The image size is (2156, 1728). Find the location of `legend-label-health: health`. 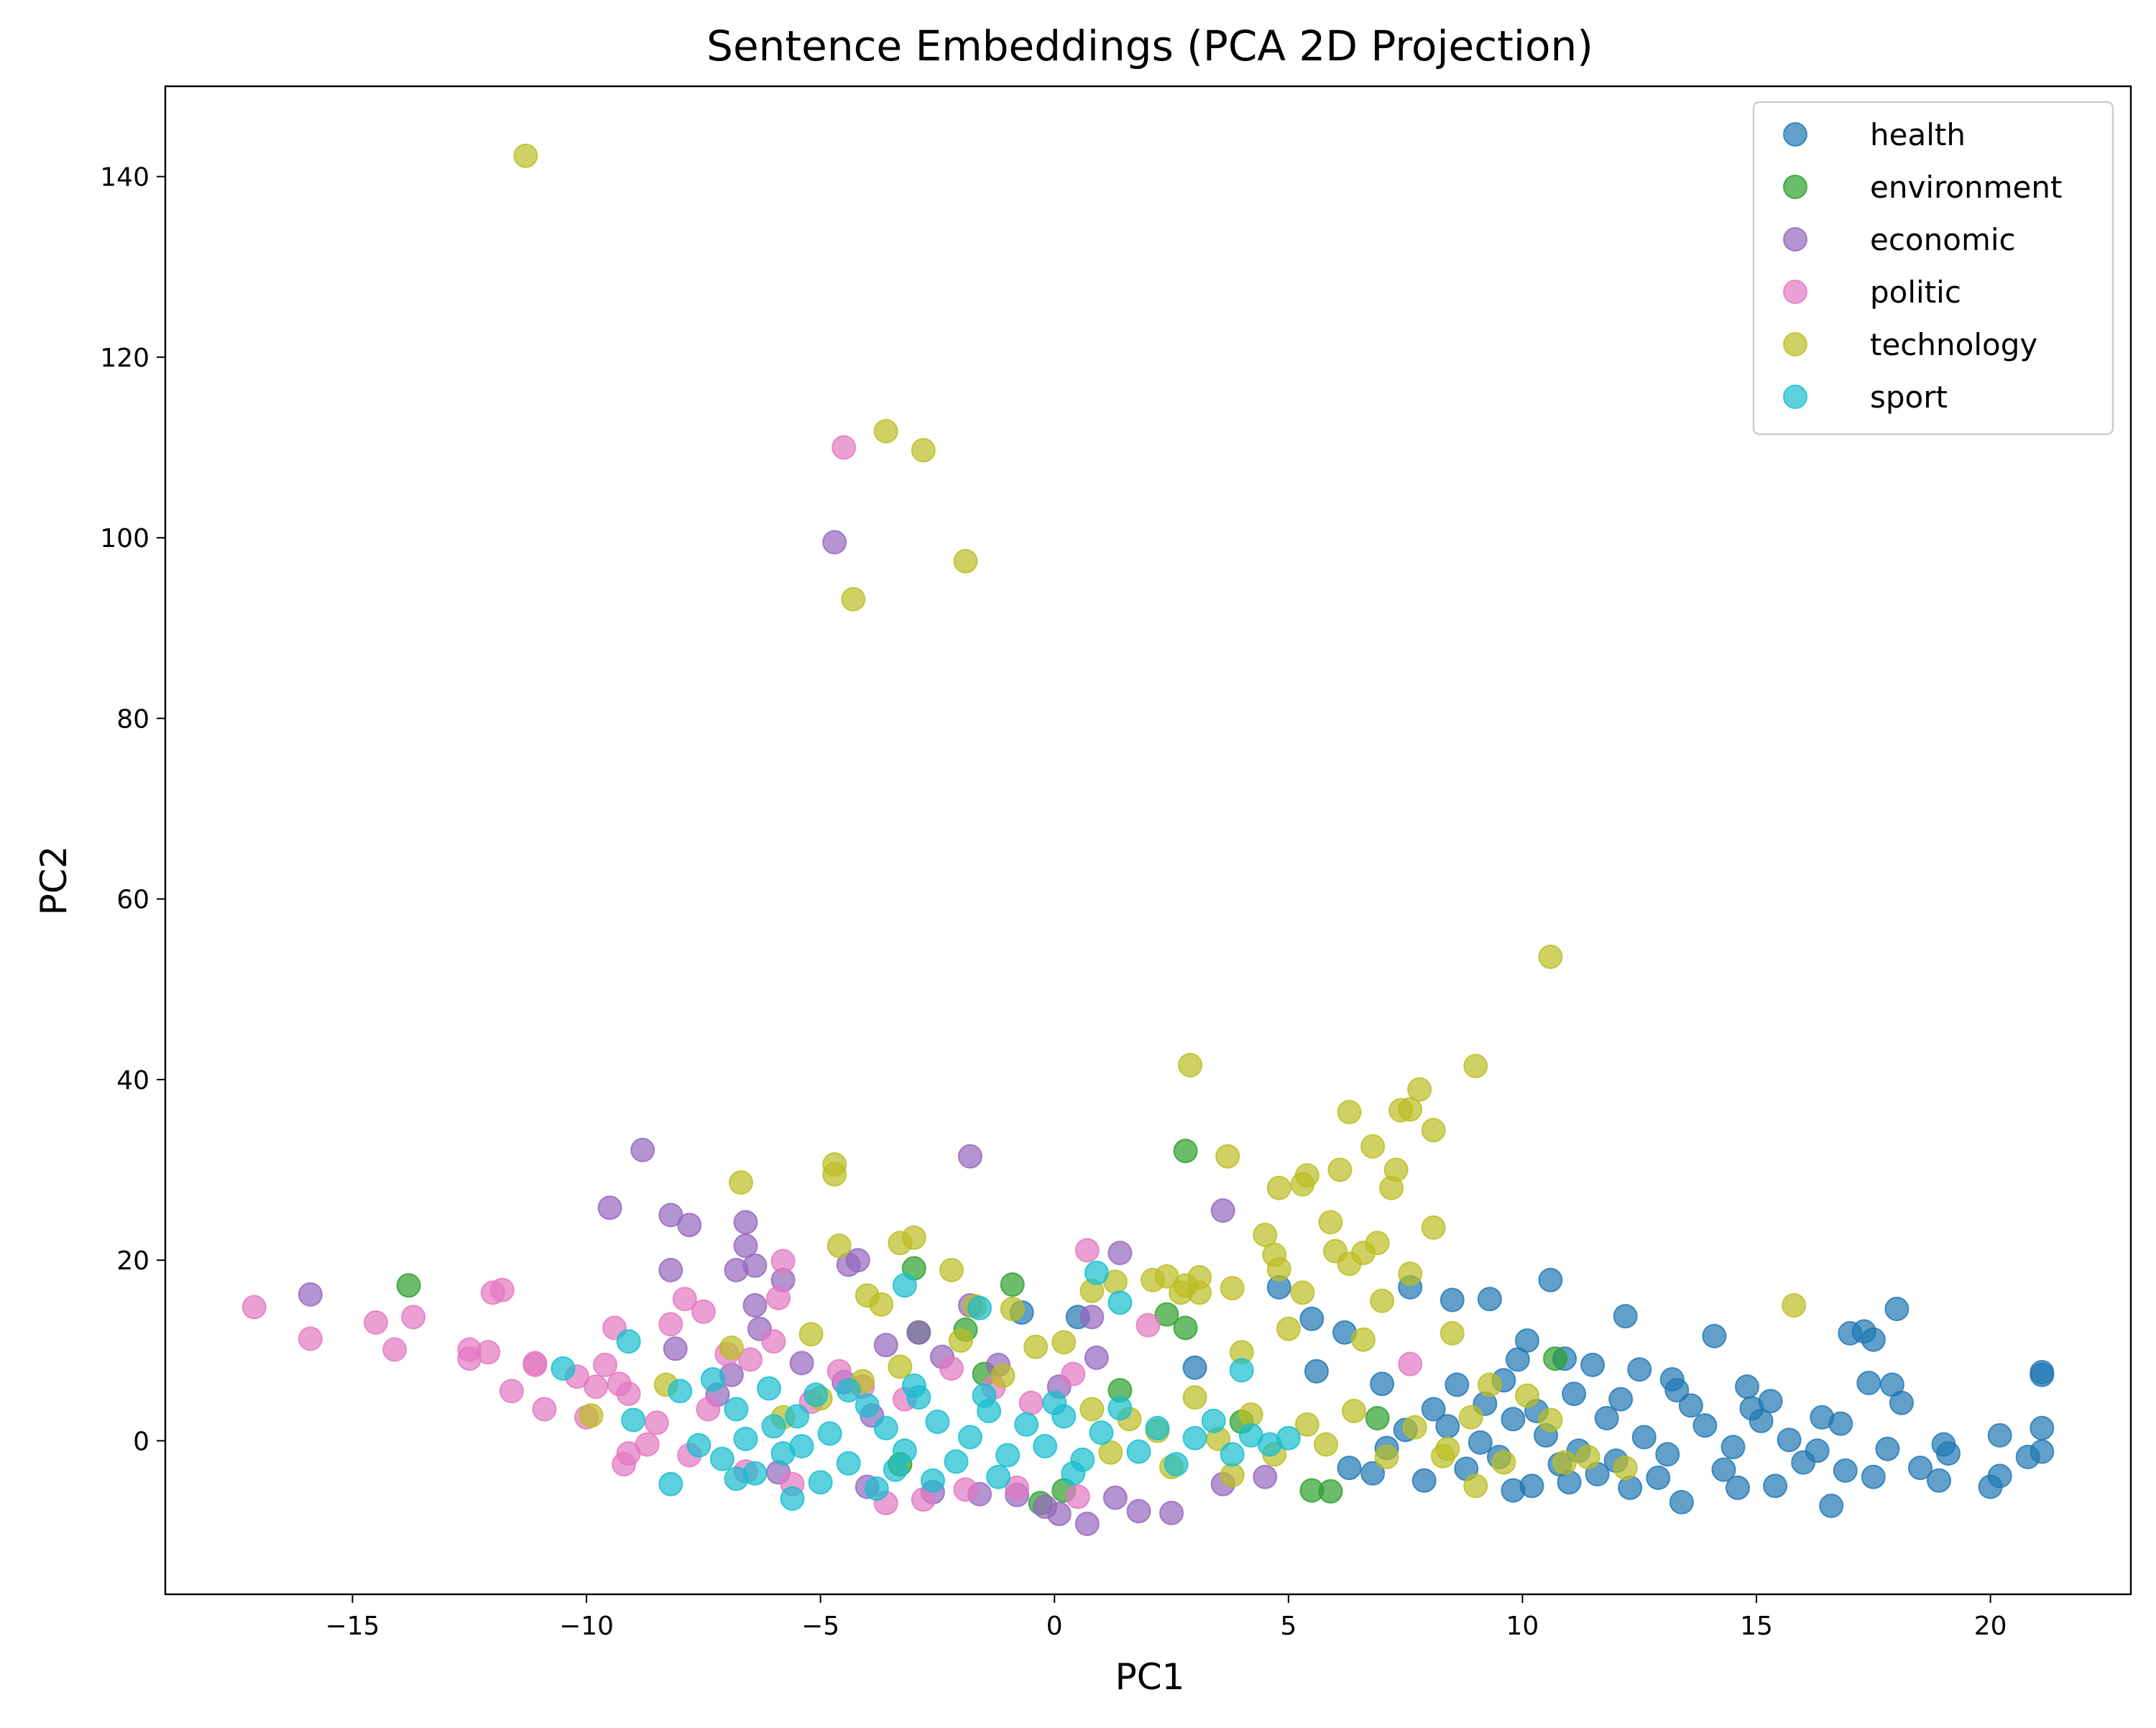

legend-label-health: health is located at coordinates (1918, 134).